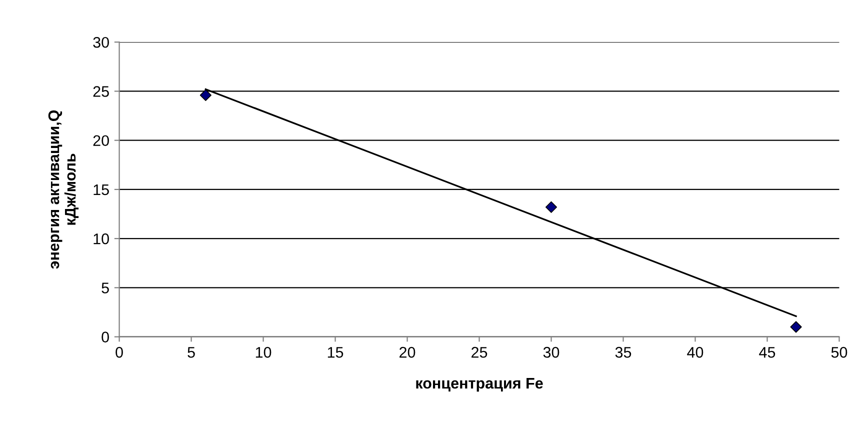 Image resolution: width=852 pixels, height=421 pixels. Describe the element at coordinates (105, 288) in the screenshot. I see `y-tick-label: 5` at that location.